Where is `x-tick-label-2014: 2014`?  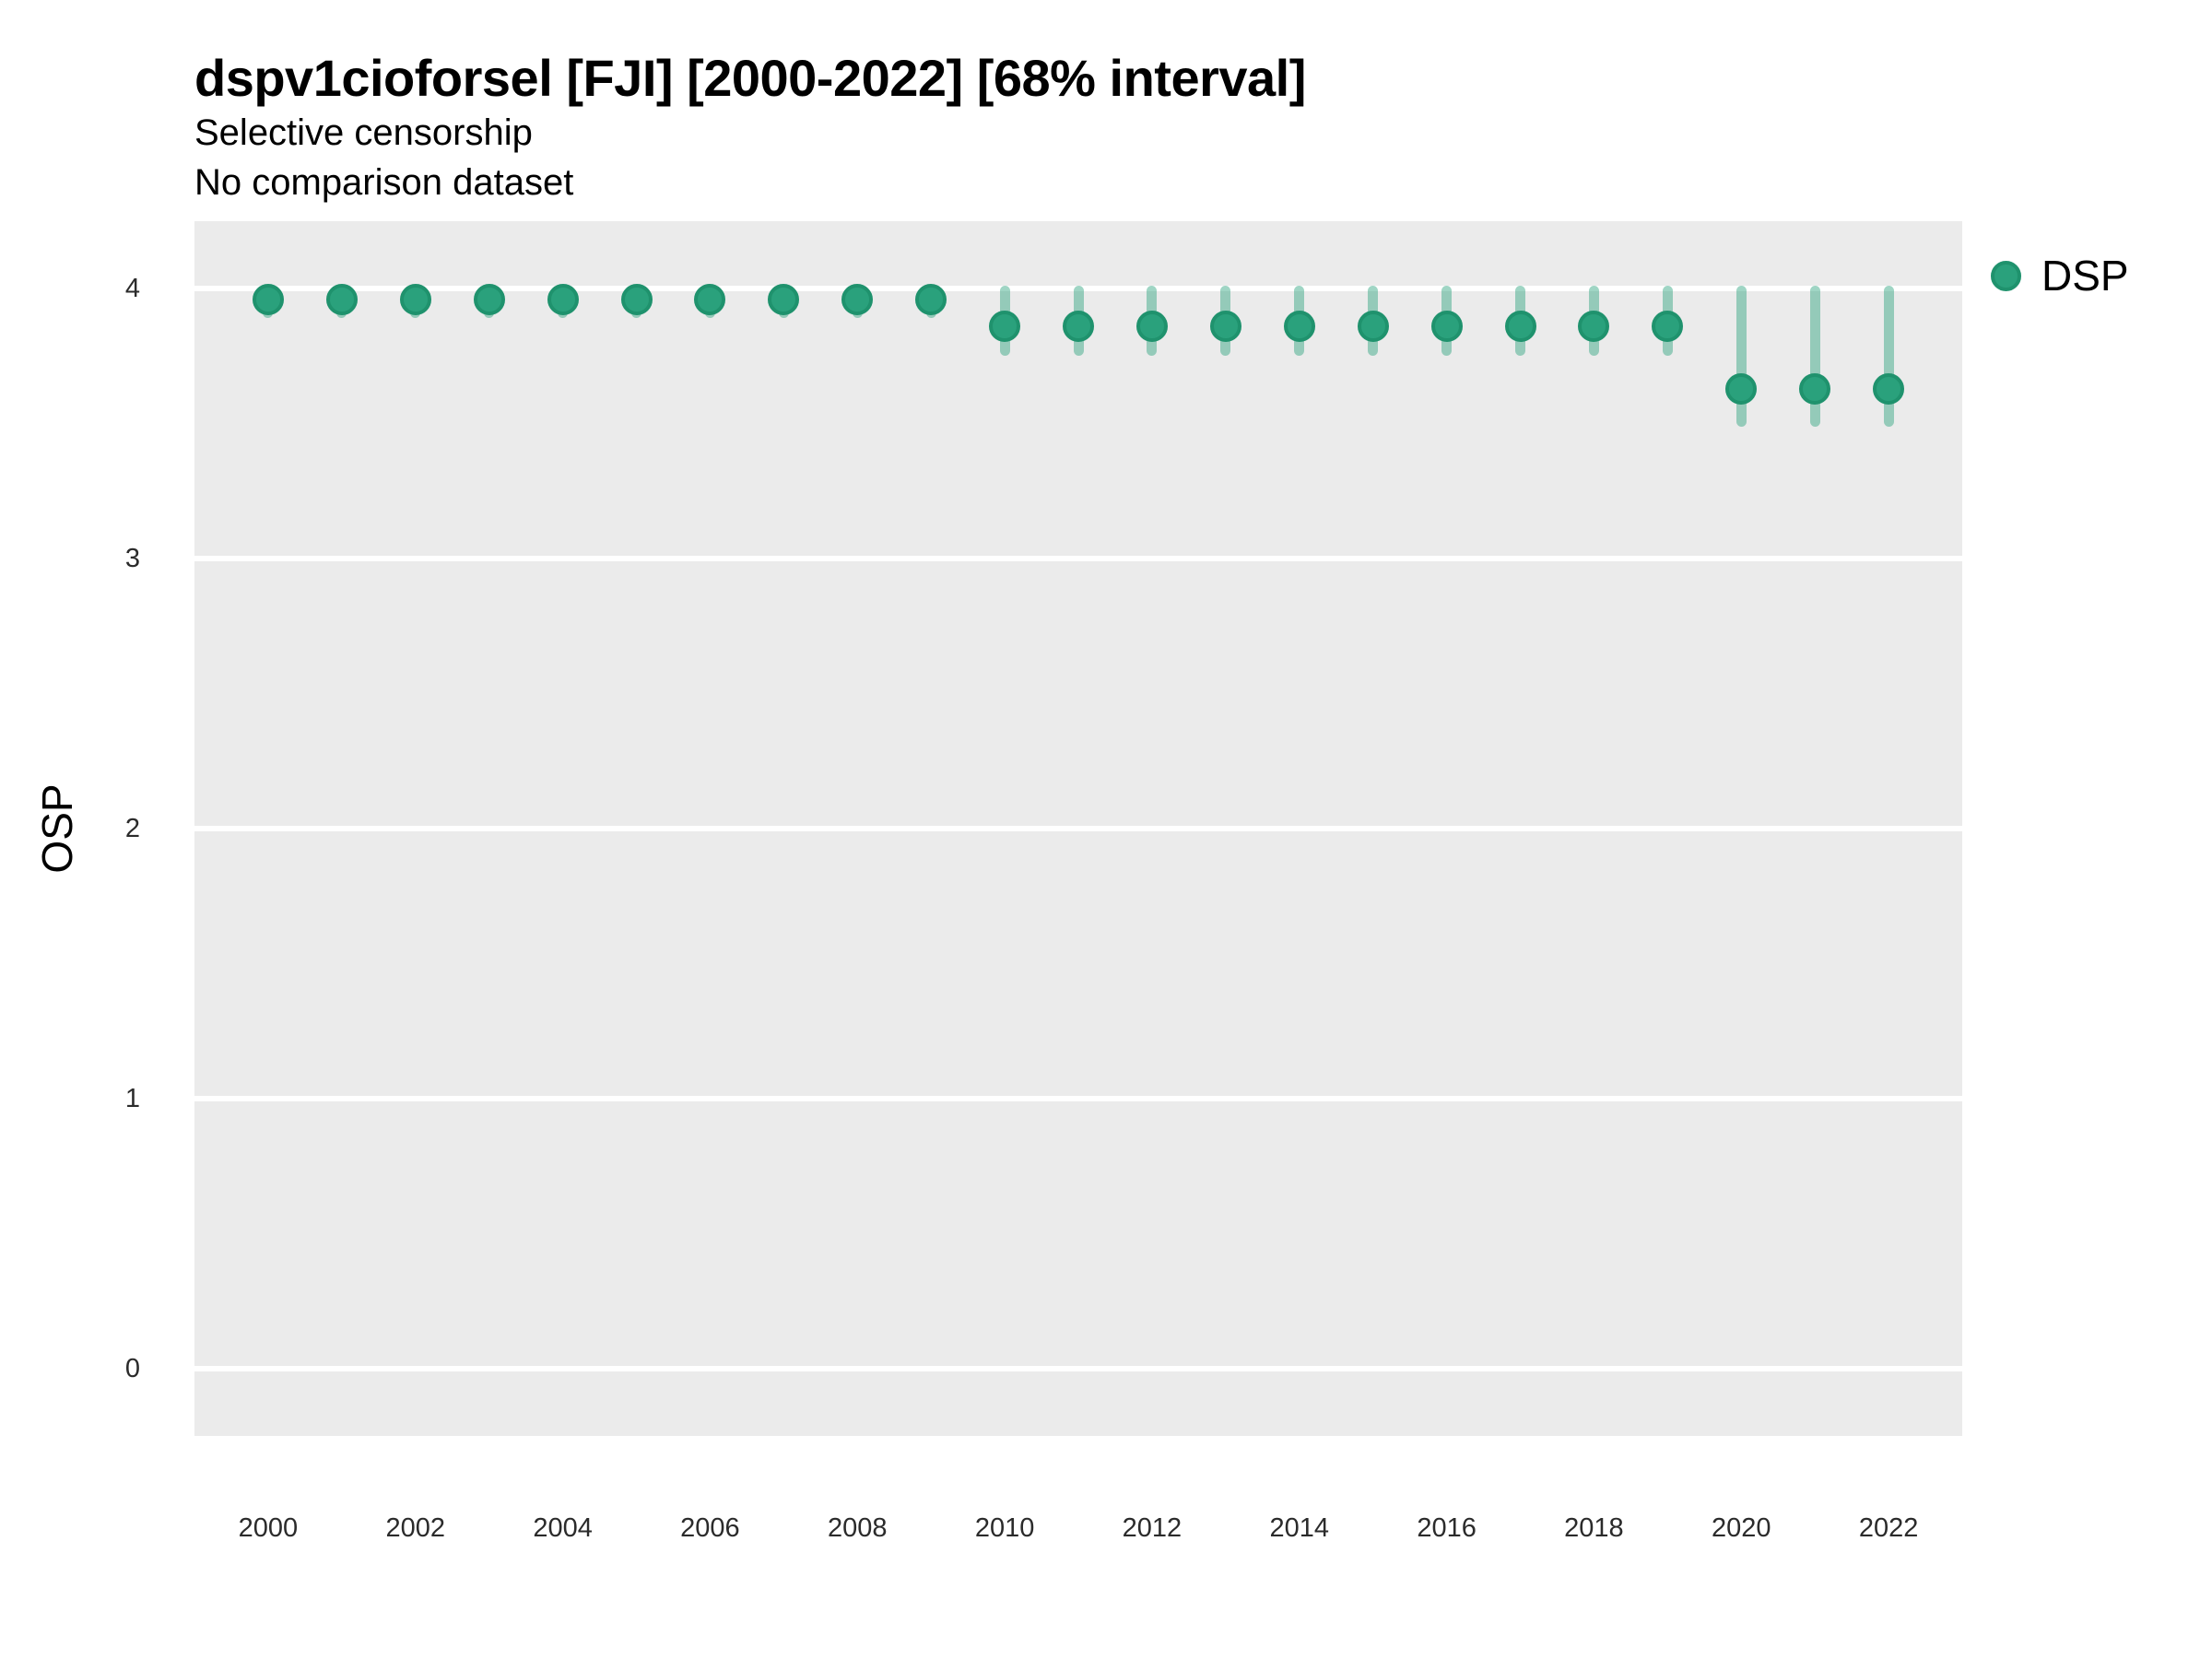
x-tick-label-2014: 2014 is located at coordinates (1299, 1528).